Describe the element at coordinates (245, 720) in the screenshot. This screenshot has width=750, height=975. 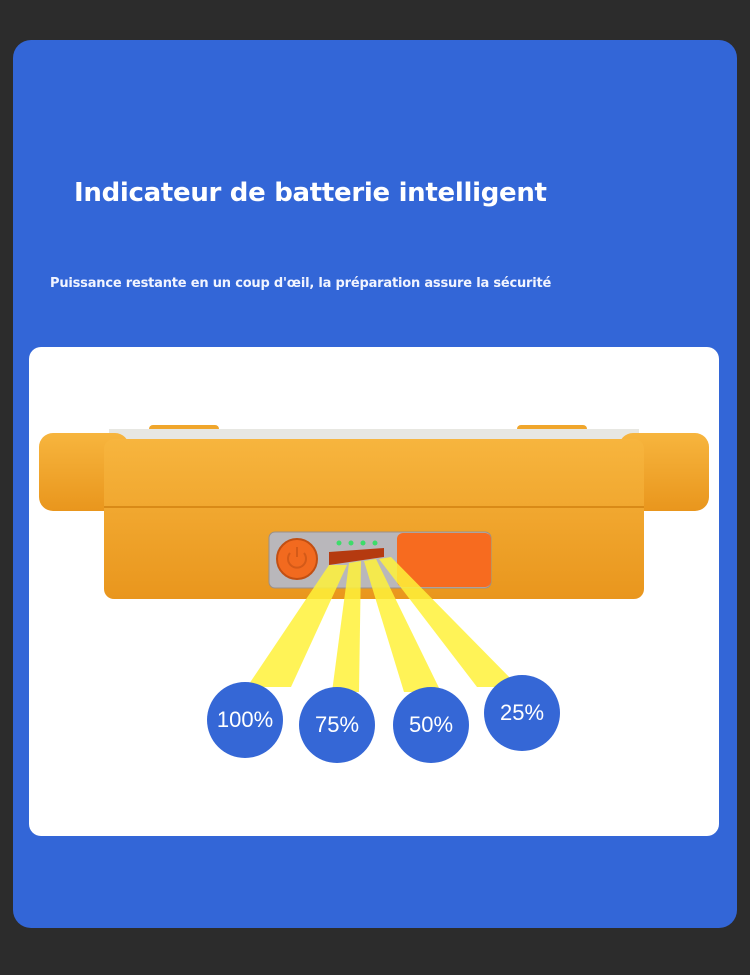
I see `level-badge-100: 100%` at that location.